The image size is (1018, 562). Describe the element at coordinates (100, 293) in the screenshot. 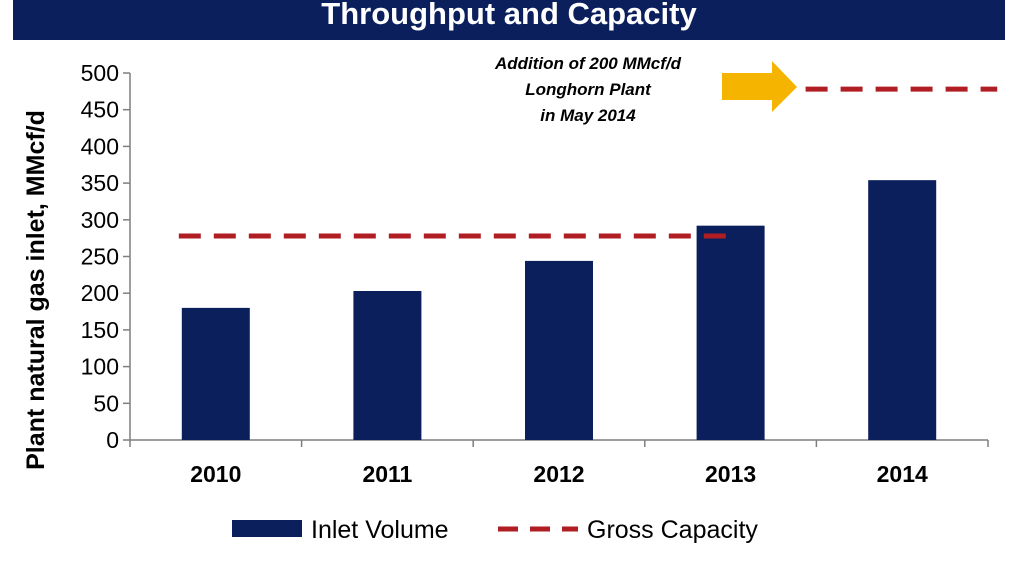

I see `y-tick-label: 200` at that location.